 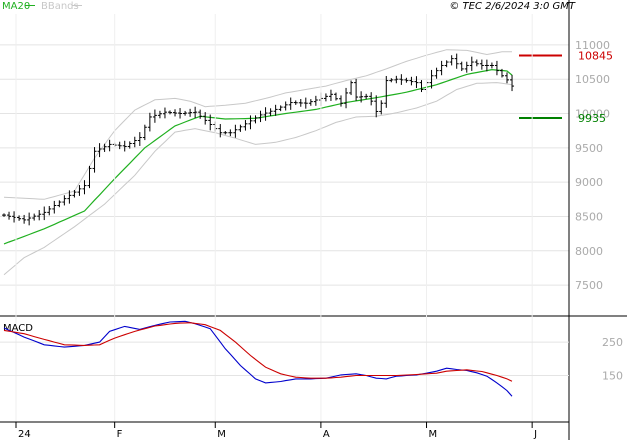 I want to click on price-tick-label: 9000, so click(x=589, y=182).